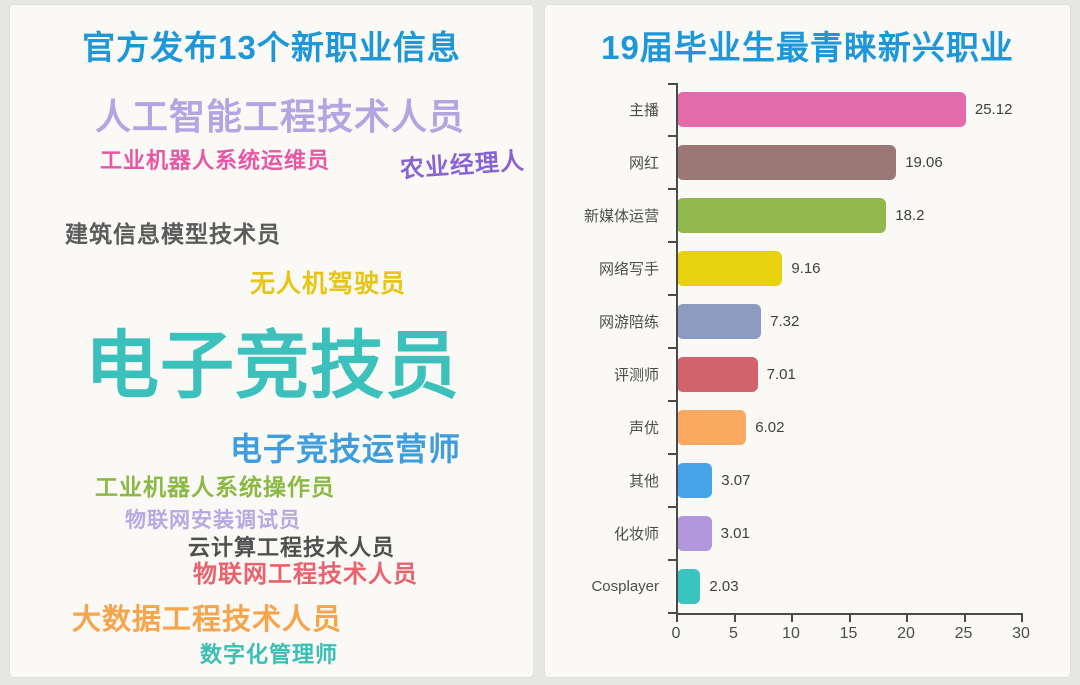 The height and width of the screenshot is (685, 1080). What do you see at coordinates (993, 109) in the screenshot?
I see `value-label: 25.12` at bounding box center [993, 109].